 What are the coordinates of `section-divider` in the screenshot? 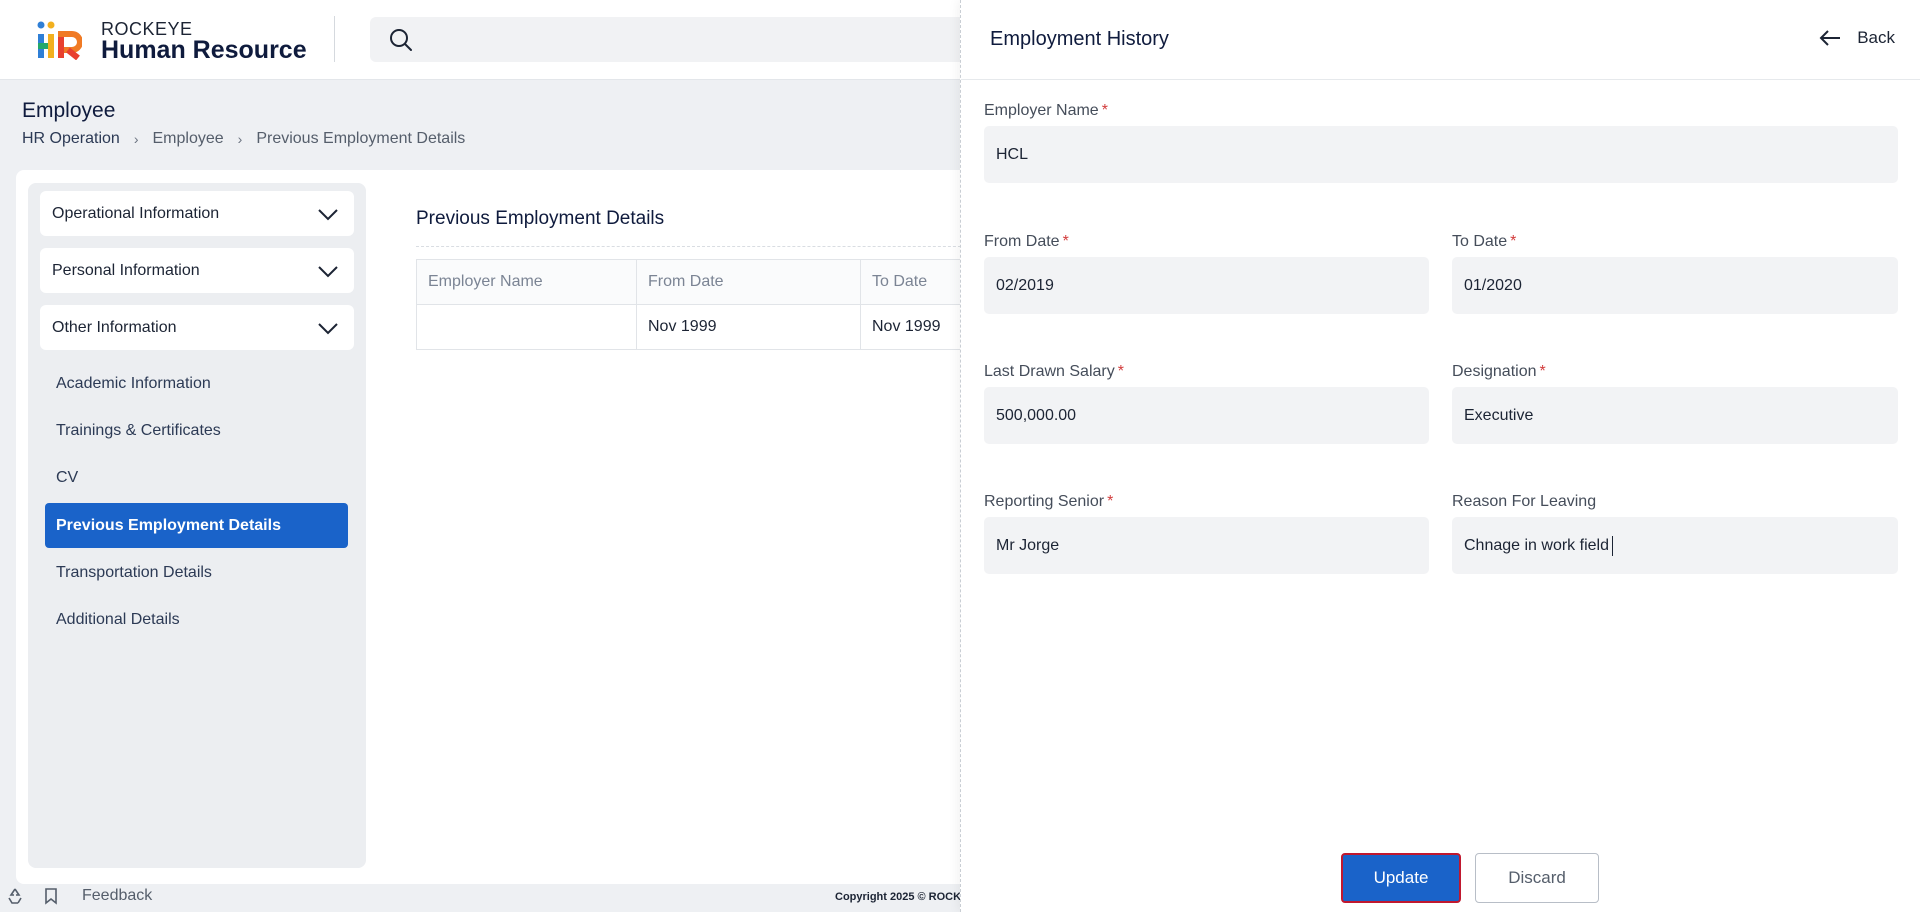 It's located at (696, 246).